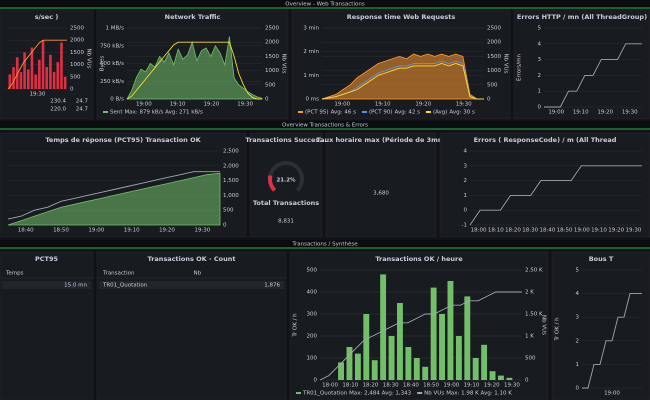  What do you see at coordinates (381, 194) in the screenshot?
I see `stat-value: 3,680` at bounding box center [381, 194].